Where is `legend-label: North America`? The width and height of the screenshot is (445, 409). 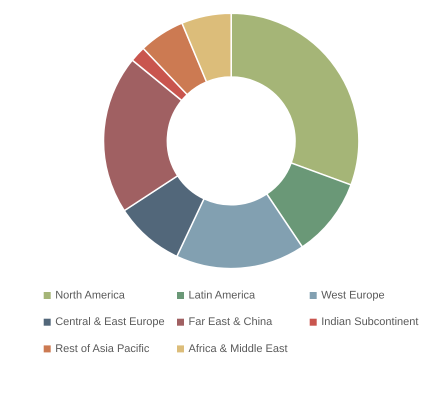 legend-label: North America is located at coordinates (90, 296).